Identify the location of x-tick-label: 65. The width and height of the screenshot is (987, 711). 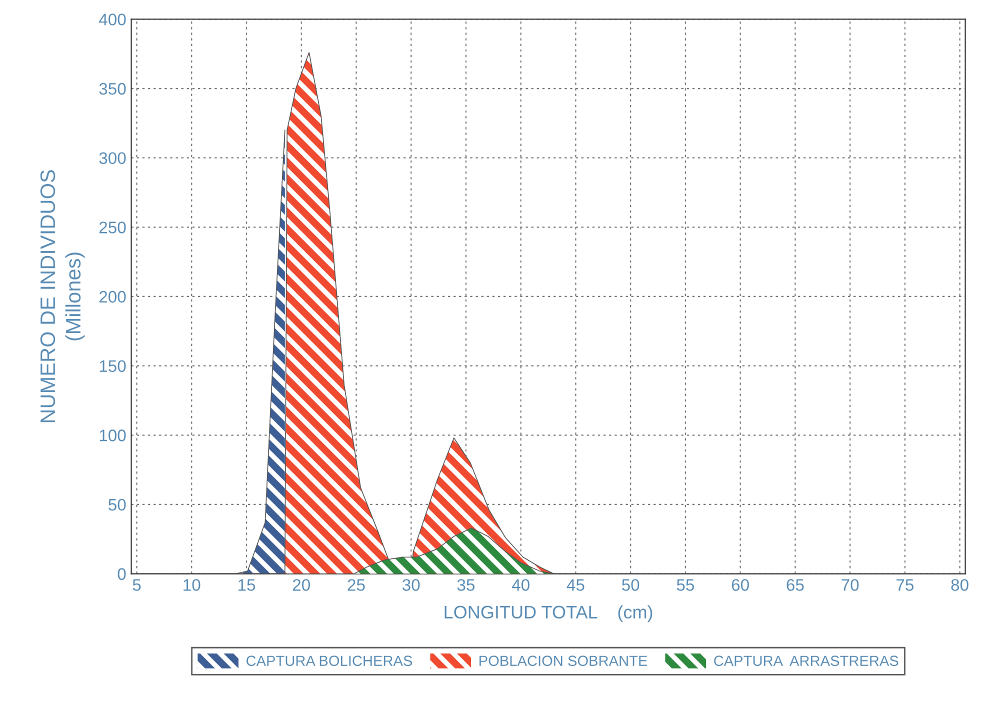
(795, 585).